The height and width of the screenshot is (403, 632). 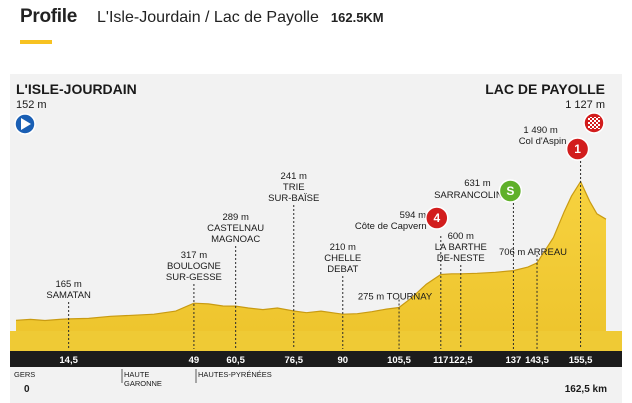 What do you see at coordinates (543, 141) in the screenshot?
I see `waypoint-name-11: Col d'Aspin` at bounding box center [543, 141].